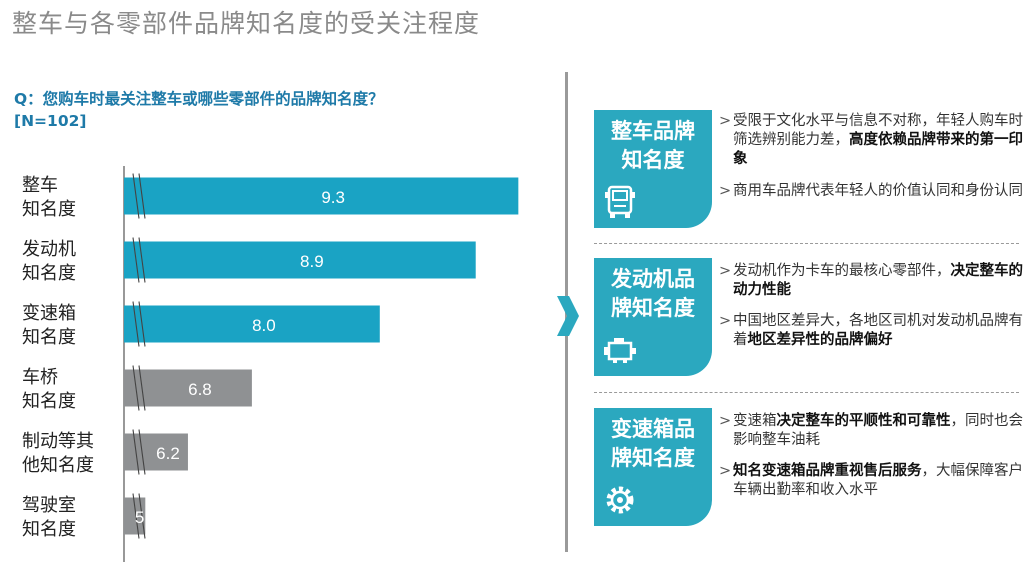  I want to click on bullet-2-2: > 中国地区差异大，各地区司机对发动机品牌有着地区差异性的品牌偏好, so click(871, 330).